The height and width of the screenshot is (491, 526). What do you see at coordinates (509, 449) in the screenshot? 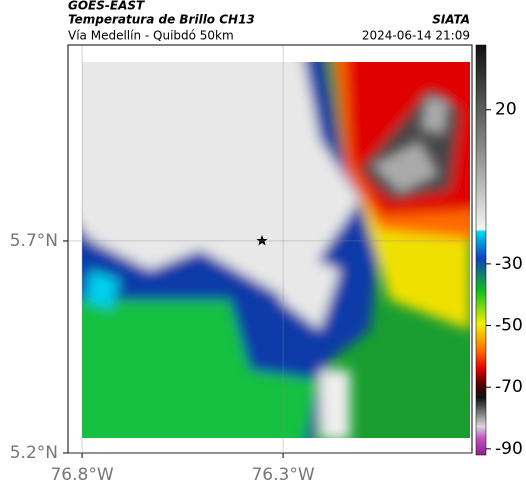
I see `colorbar-tick-label: -90` at bounding box center [509, 449].